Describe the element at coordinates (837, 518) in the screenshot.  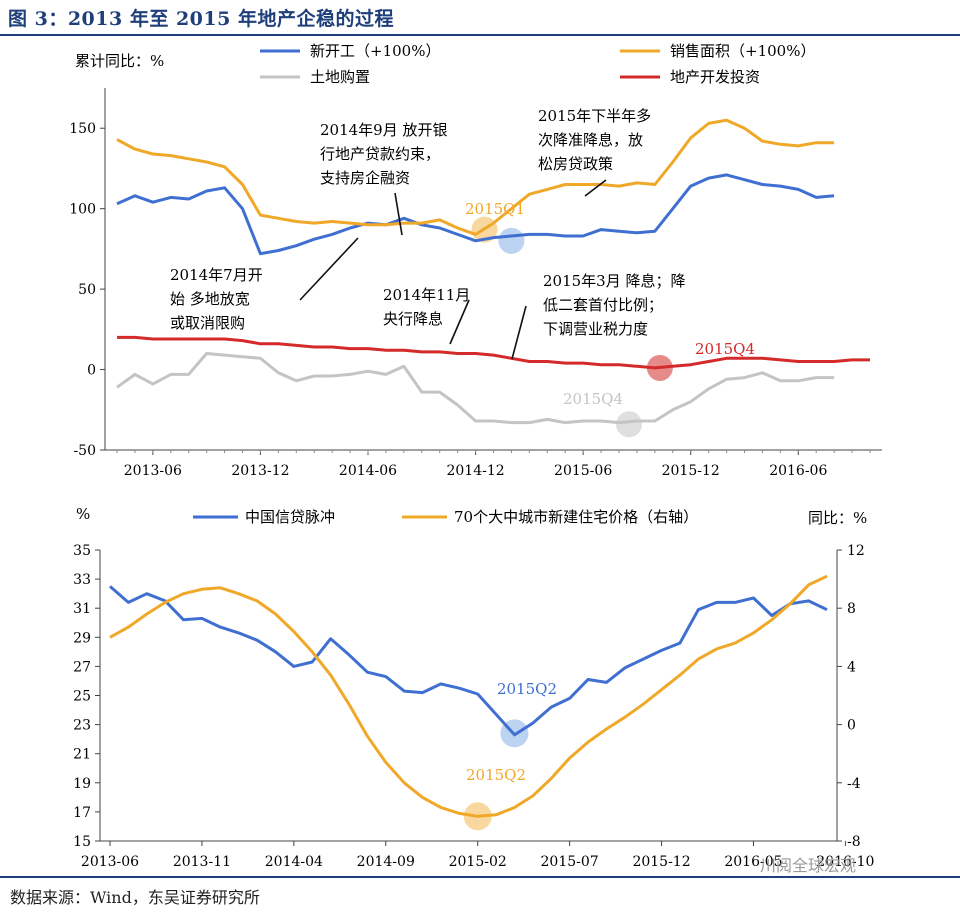
I see `y-axis-title-right: 同比：%` at that location.